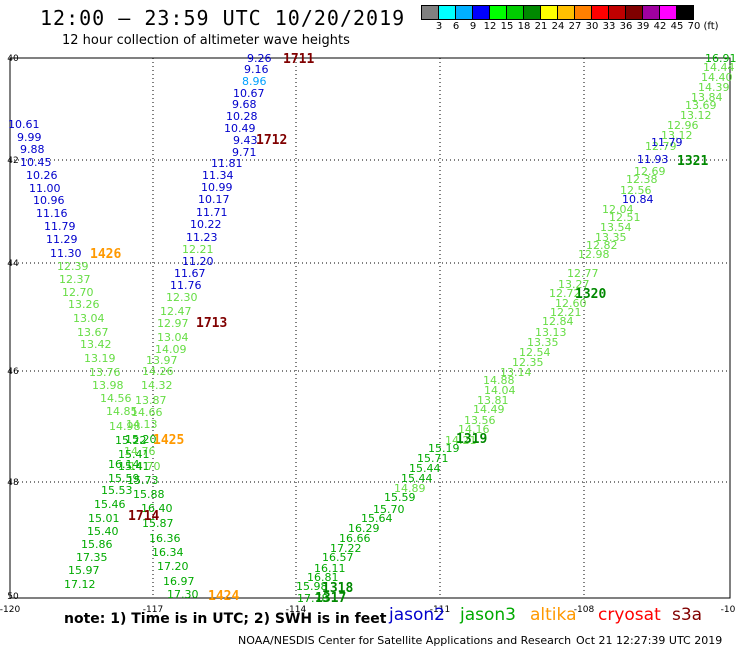  Describe the element at coordinates (168, 552) in the screenshot. I see `wave-height-label: 16.34` at that location.